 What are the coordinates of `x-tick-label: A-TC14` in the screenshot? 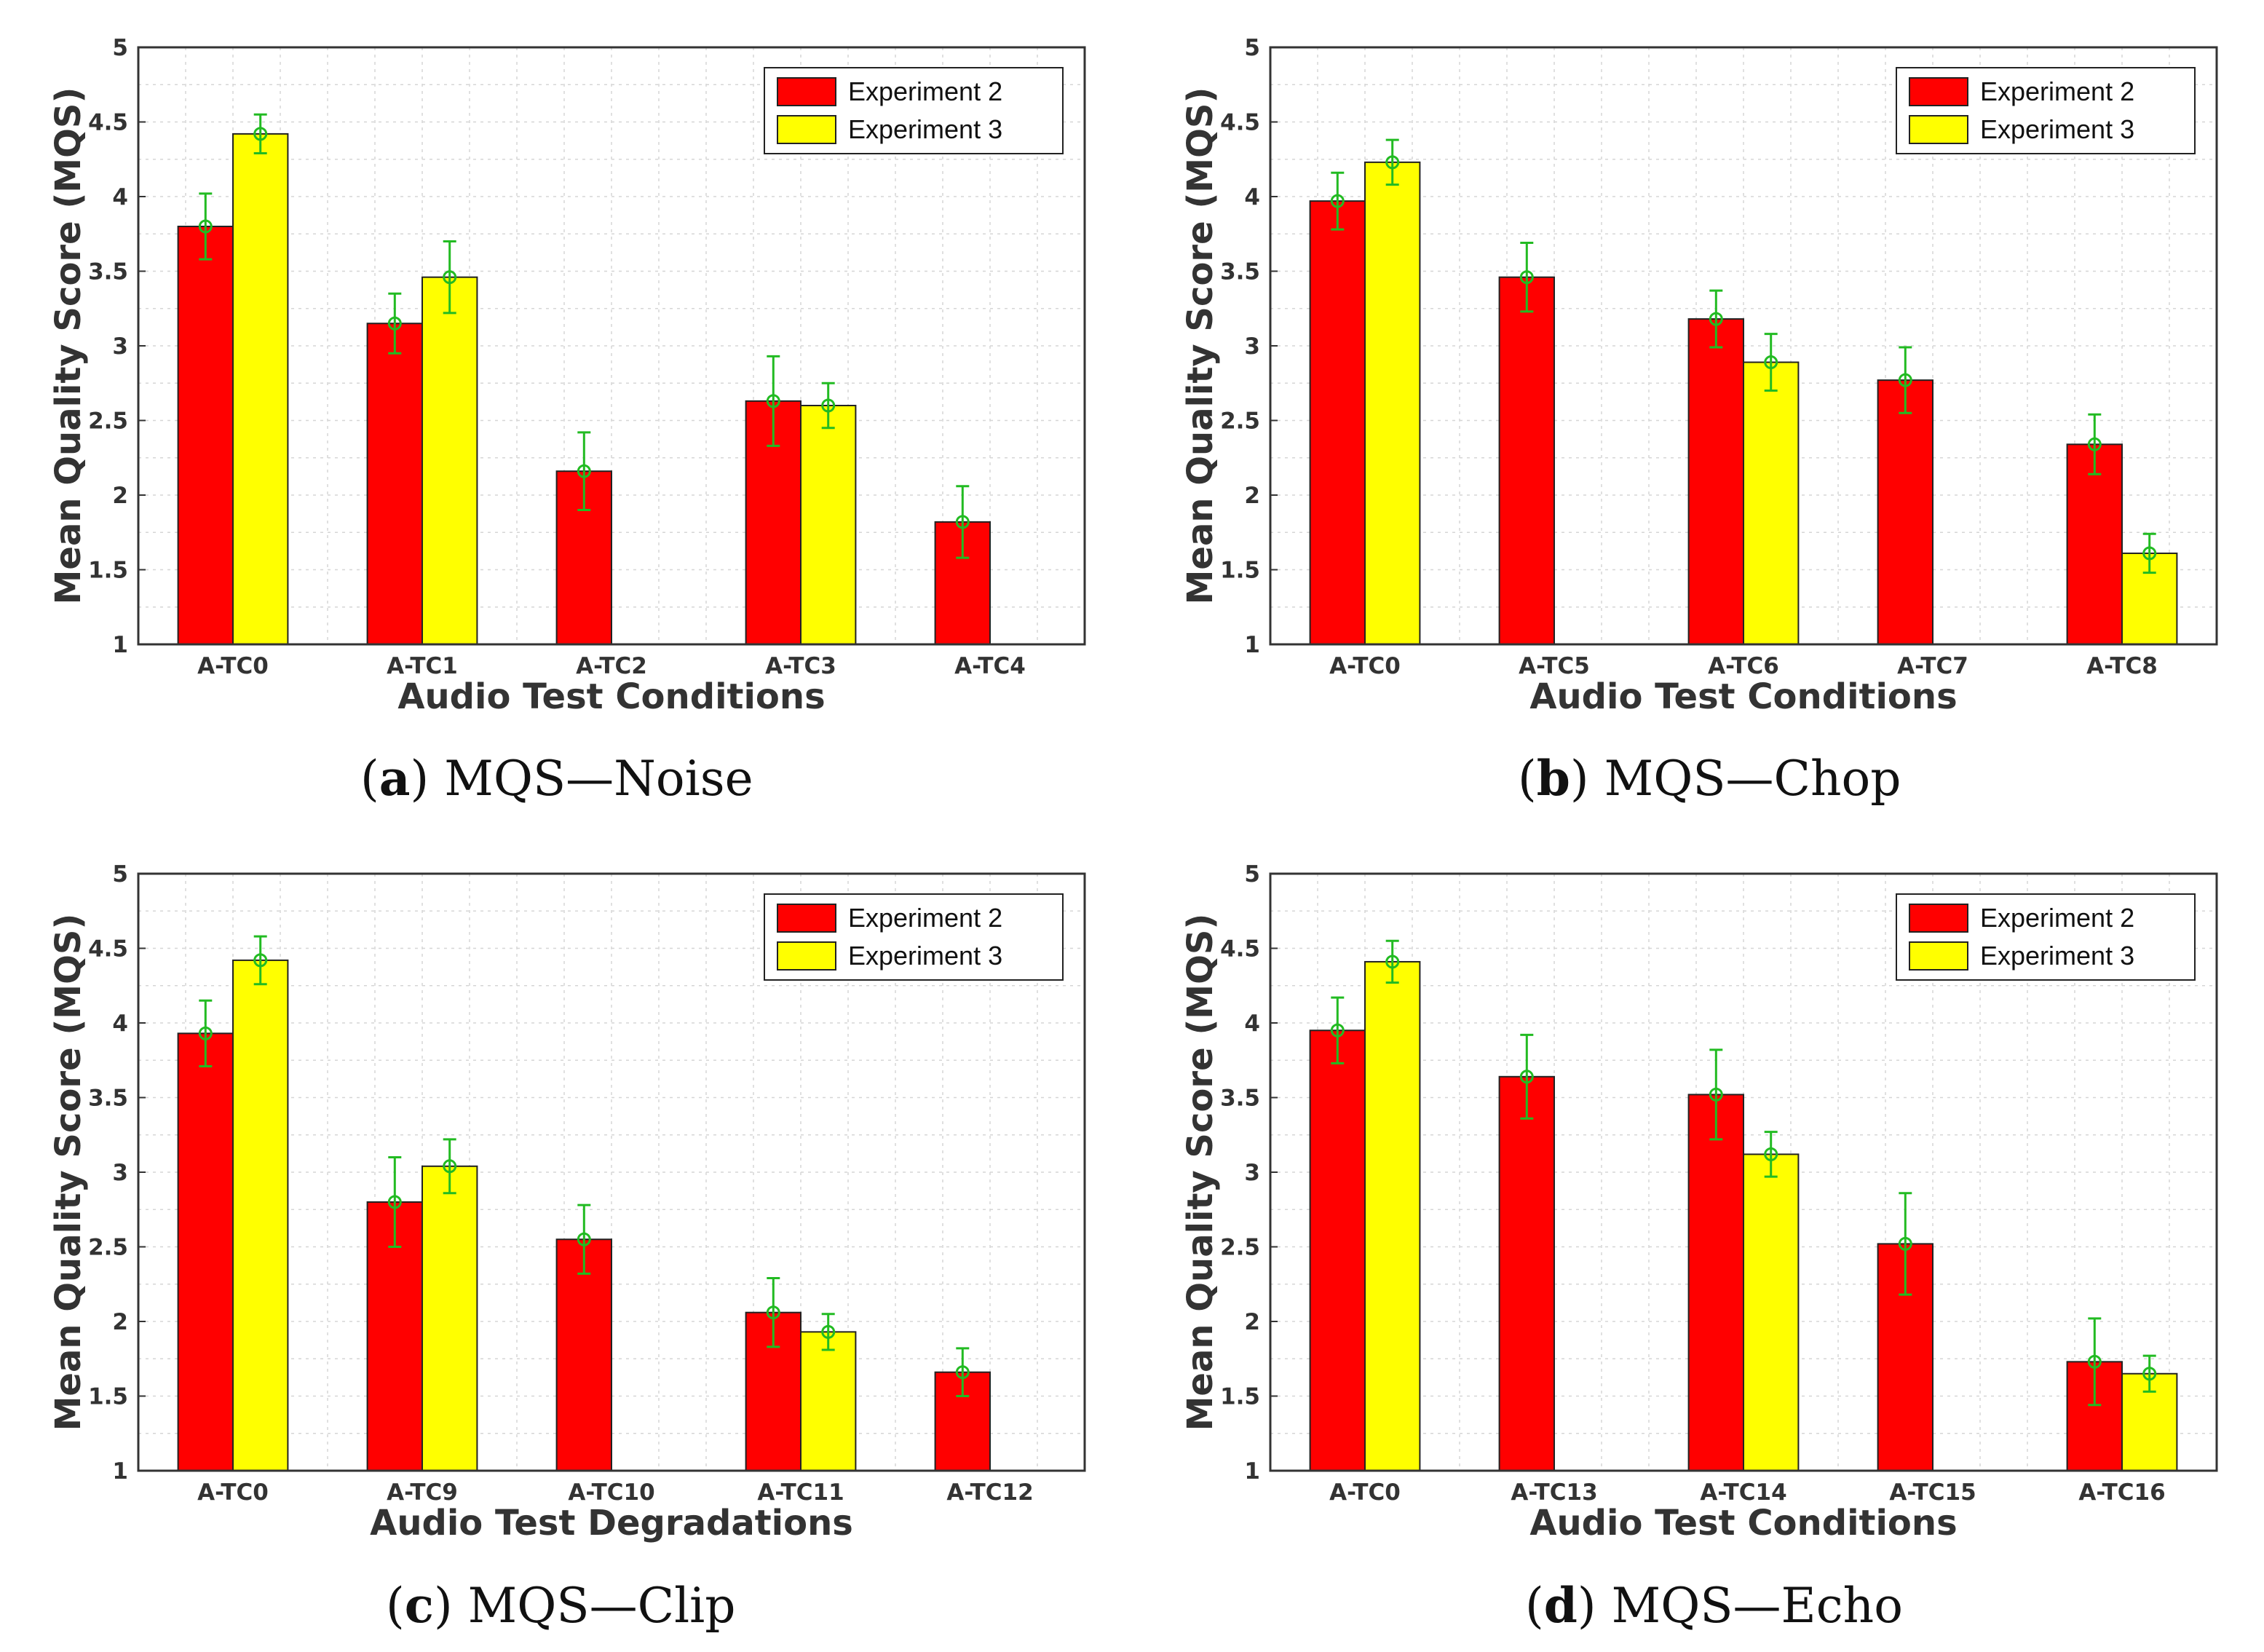 It's located at (1743, 1492).